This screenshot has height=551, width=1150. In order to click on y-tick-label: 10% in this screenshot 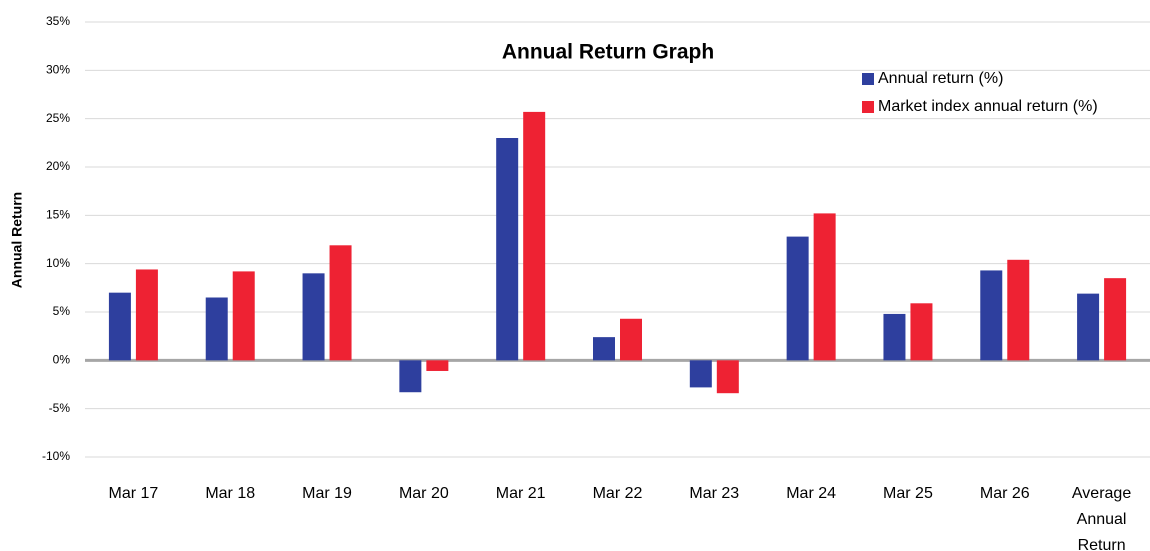, I will do `click(58, 263)`.